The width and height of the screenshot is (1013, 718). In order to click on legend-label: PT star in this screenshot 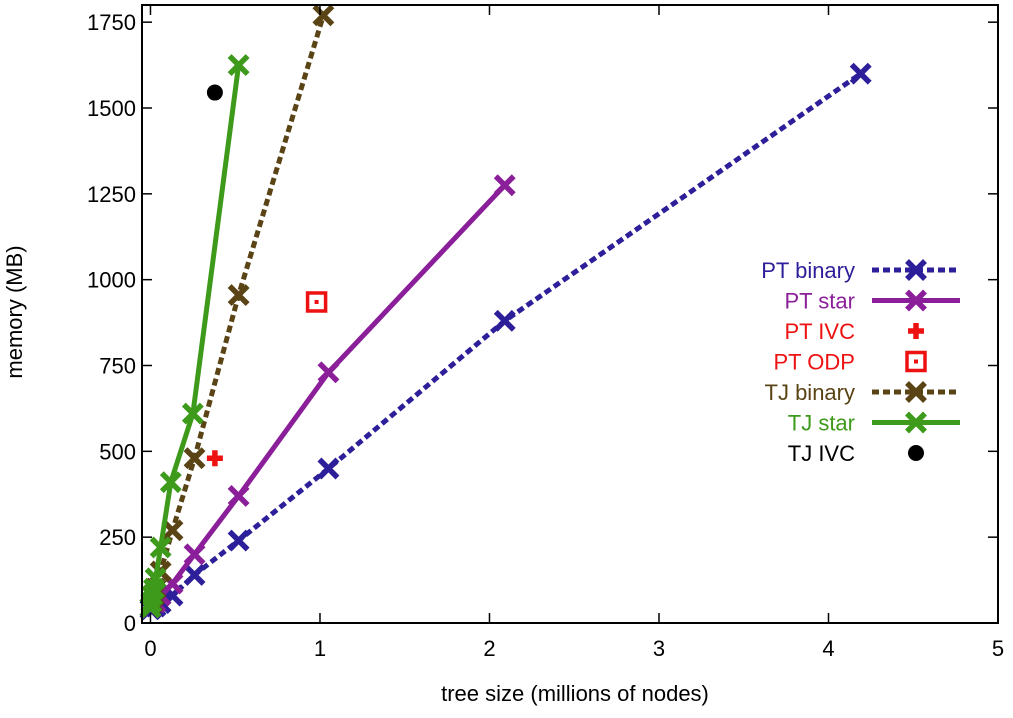, I will do `click(819, 301)`.